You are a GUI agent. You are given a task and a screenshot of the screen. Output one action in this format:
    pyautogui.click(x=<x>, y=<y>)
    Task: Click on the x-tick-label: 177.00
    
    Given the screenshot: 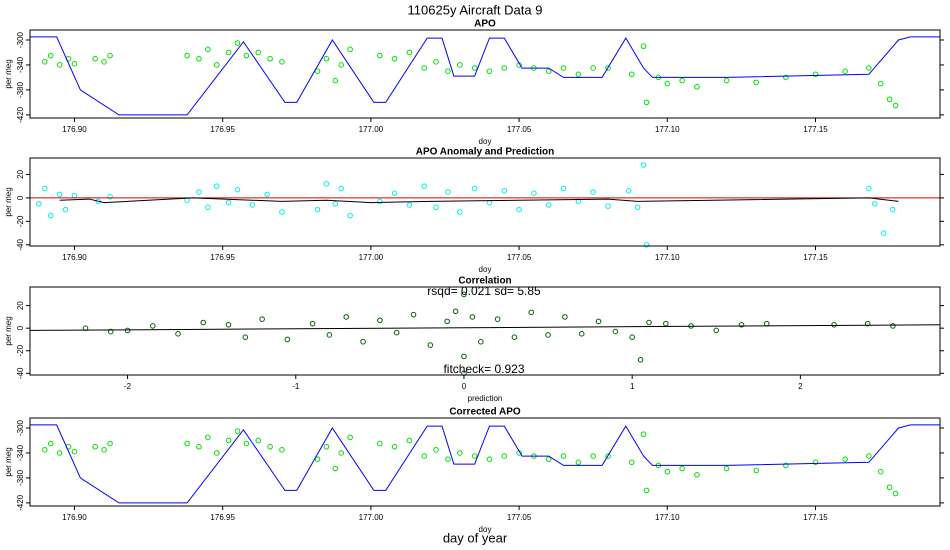 What is the action you would take?
    pyautogui.click(x=371, y=257)
    